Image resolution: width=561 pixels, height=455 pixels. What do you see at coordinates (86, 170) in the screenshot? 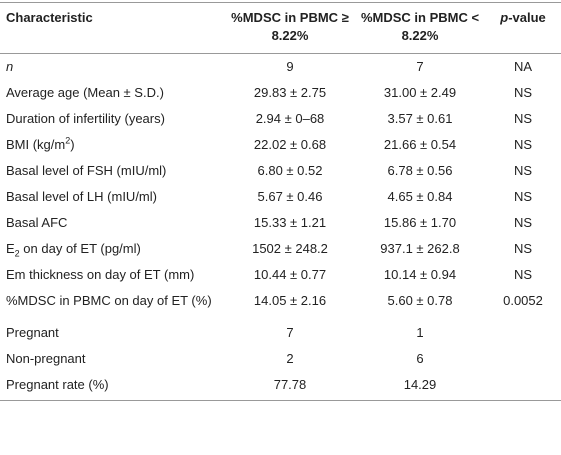
I see `text-segment: Basal level of FSH (mIU/ml)` at bounding box center [86, 170].